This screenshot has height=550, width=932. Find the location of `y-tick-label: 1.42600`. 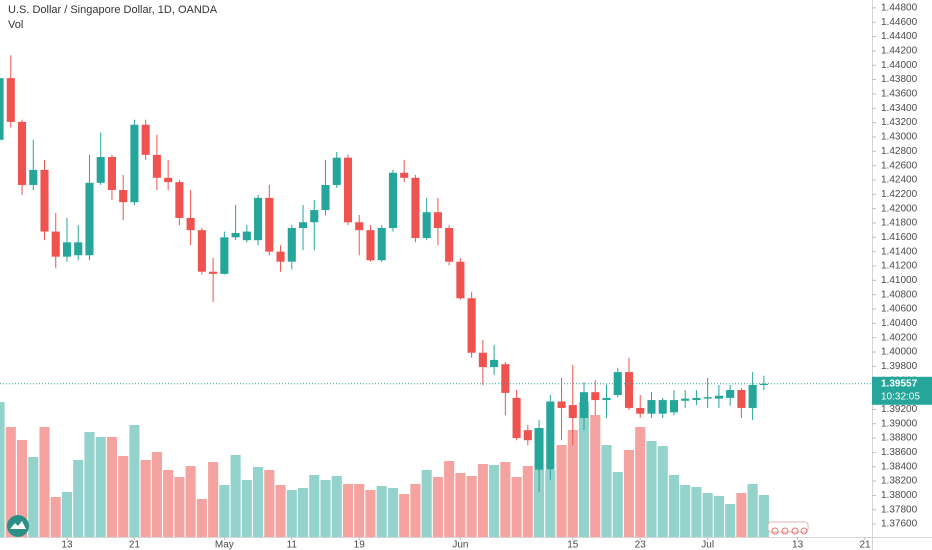

y-tick-label: 1.42600 is located at coordinates (899, 165).